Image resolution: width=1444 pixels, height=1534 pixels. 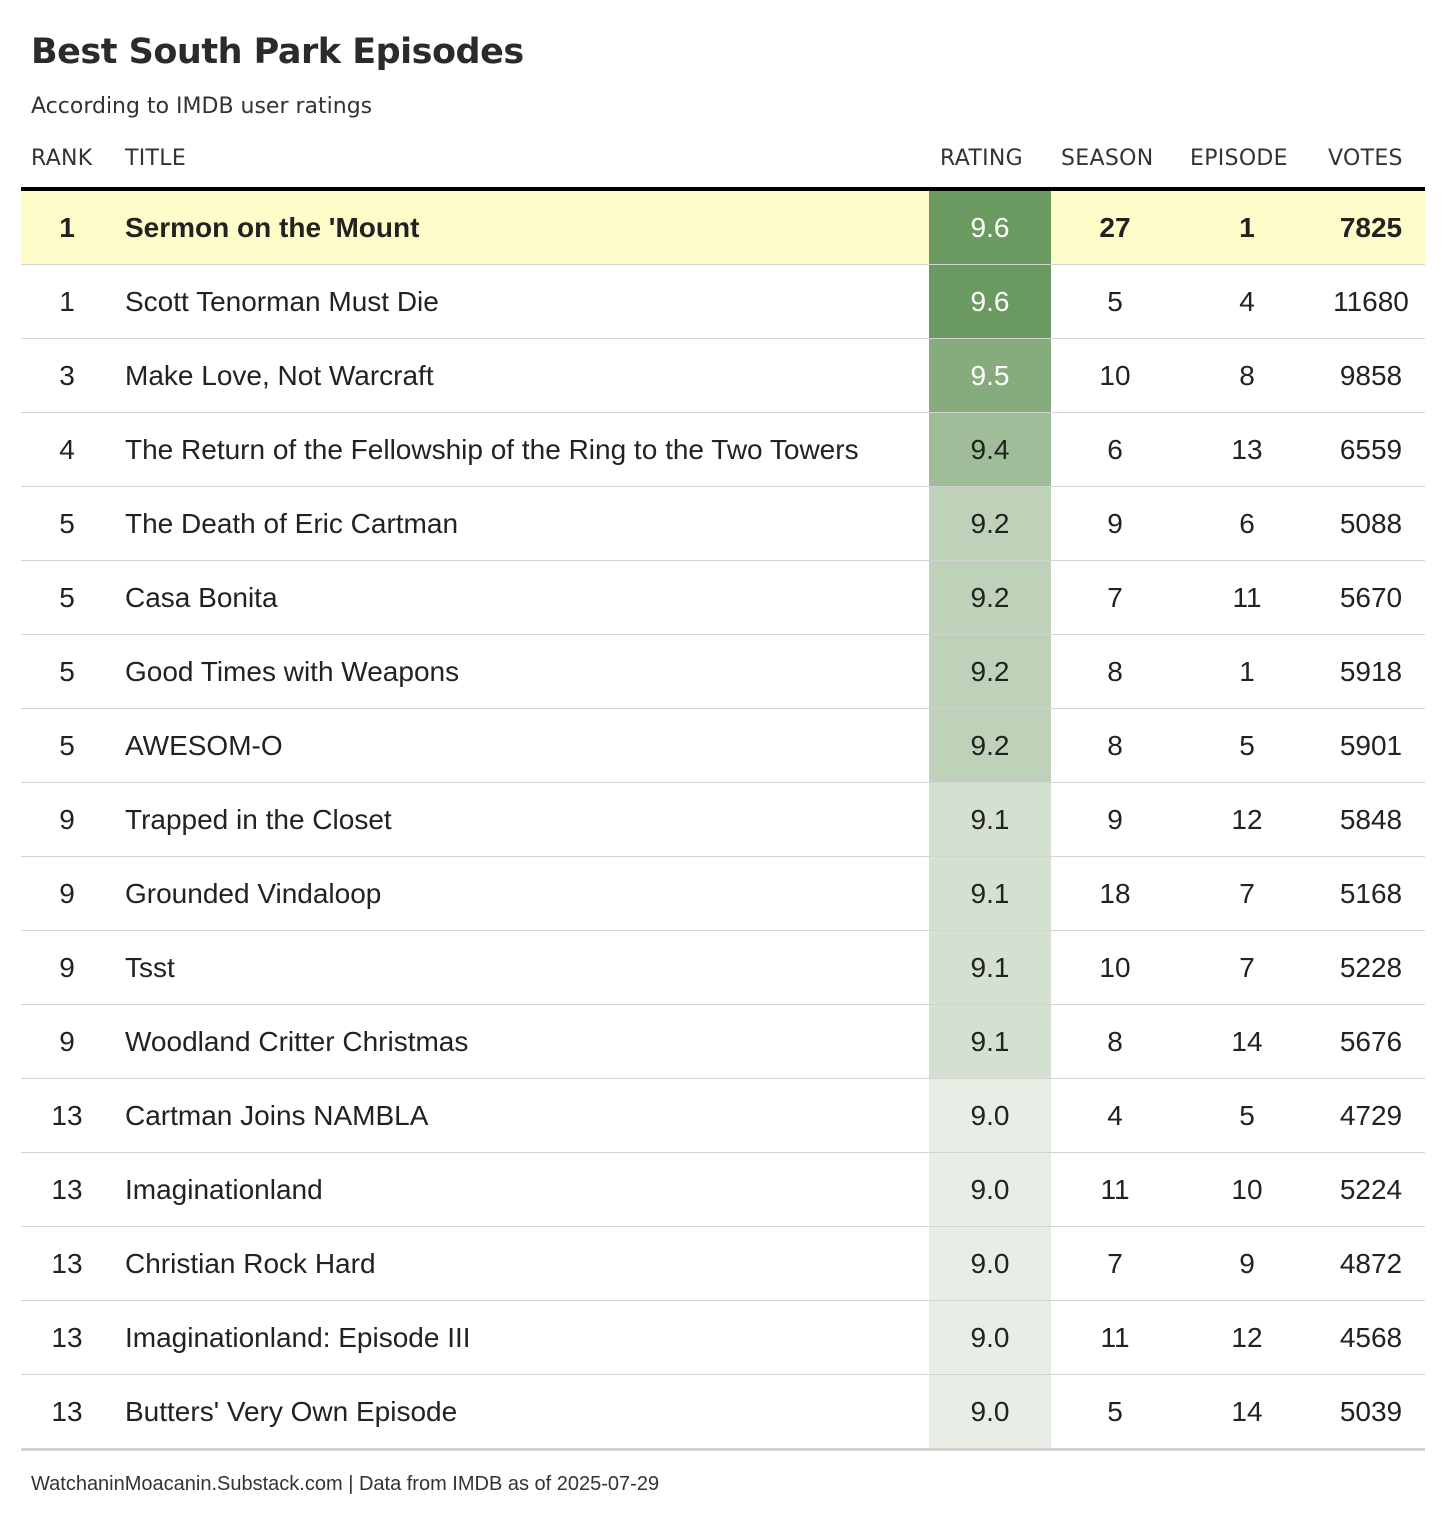 What do you see at coordinates (67, 449) in the screenshot?
I see `rank-cell: 4` at bounding box center [67, 449].